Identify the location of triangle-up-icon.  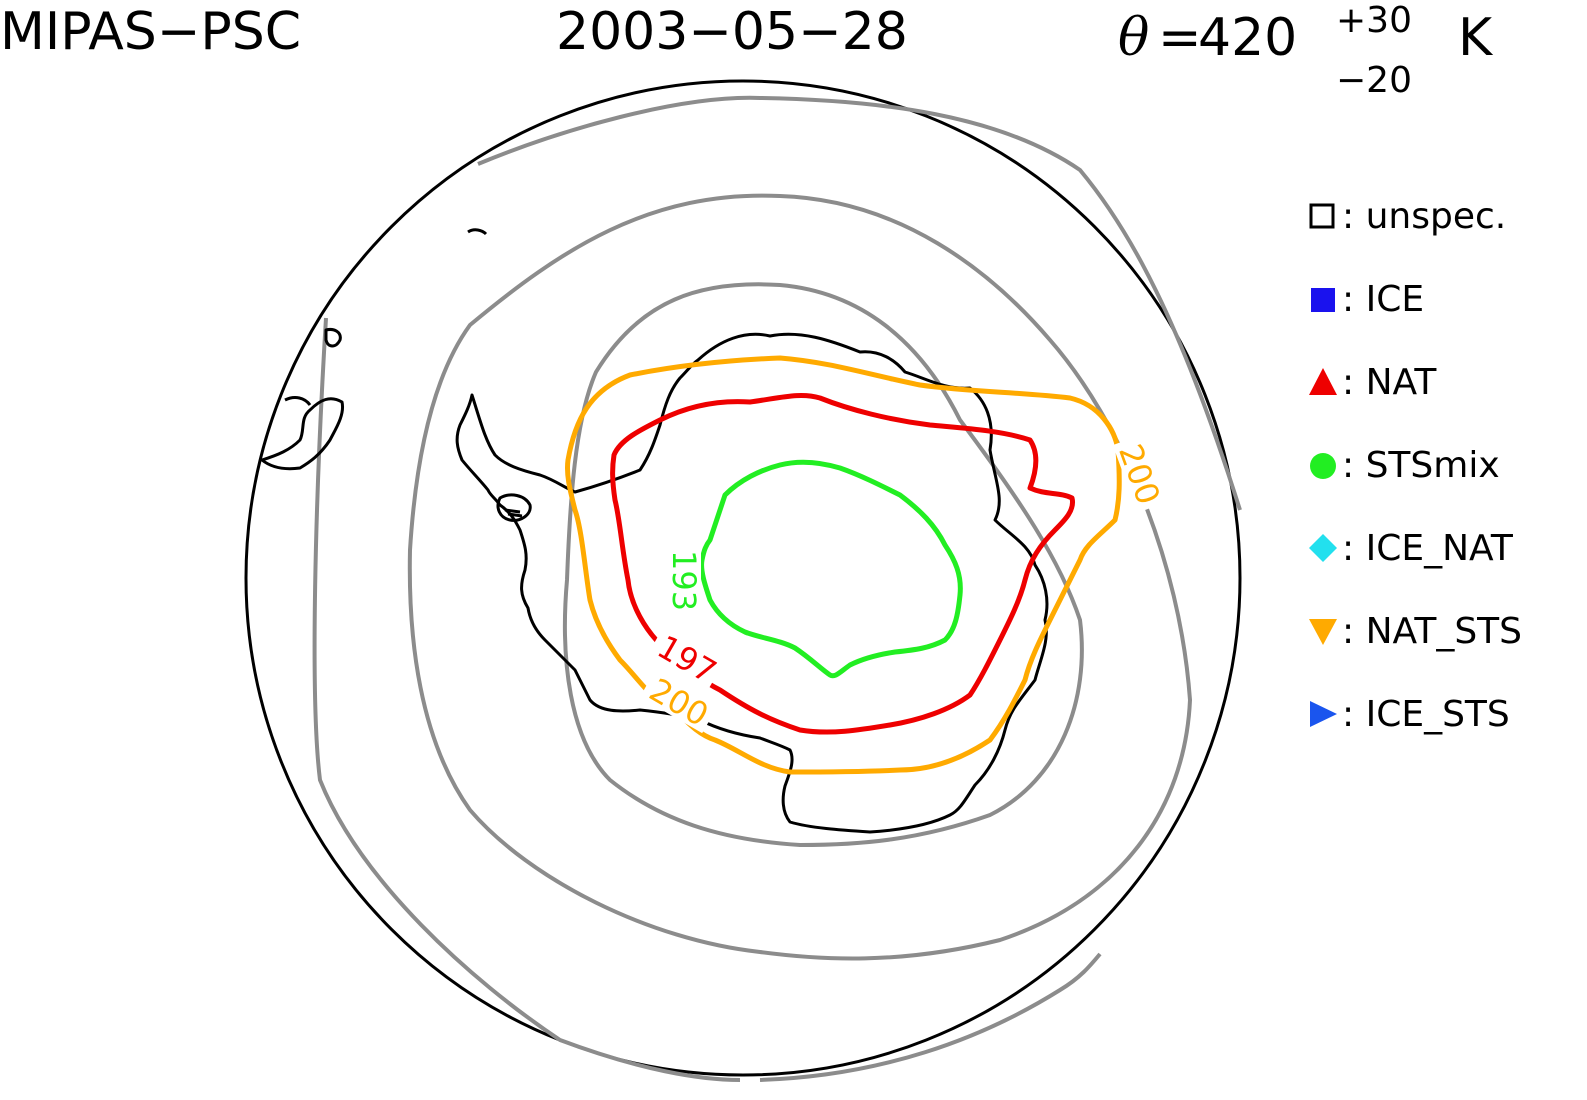
(1323, 381).